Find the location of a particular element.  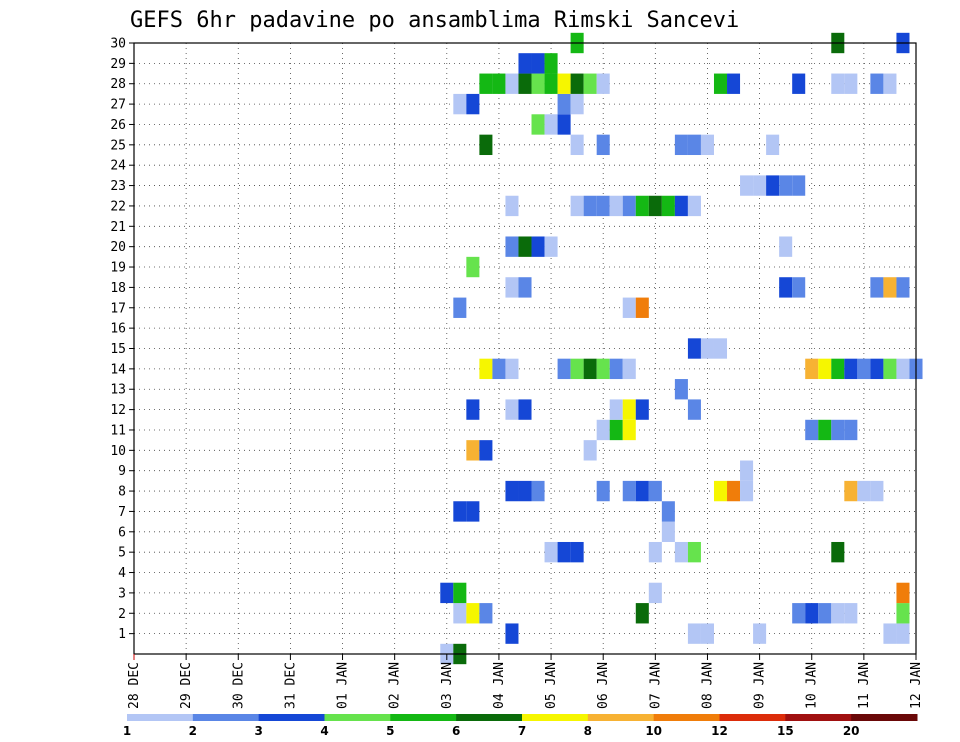

y-tick-label: 4 is located at coordinates (122, 573).